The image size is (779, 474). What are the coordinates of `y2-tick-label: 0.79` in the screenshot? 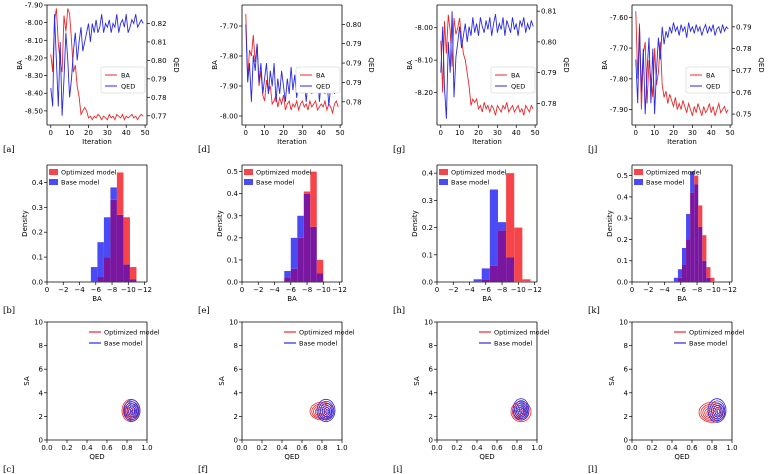 It's located at (354, 44).